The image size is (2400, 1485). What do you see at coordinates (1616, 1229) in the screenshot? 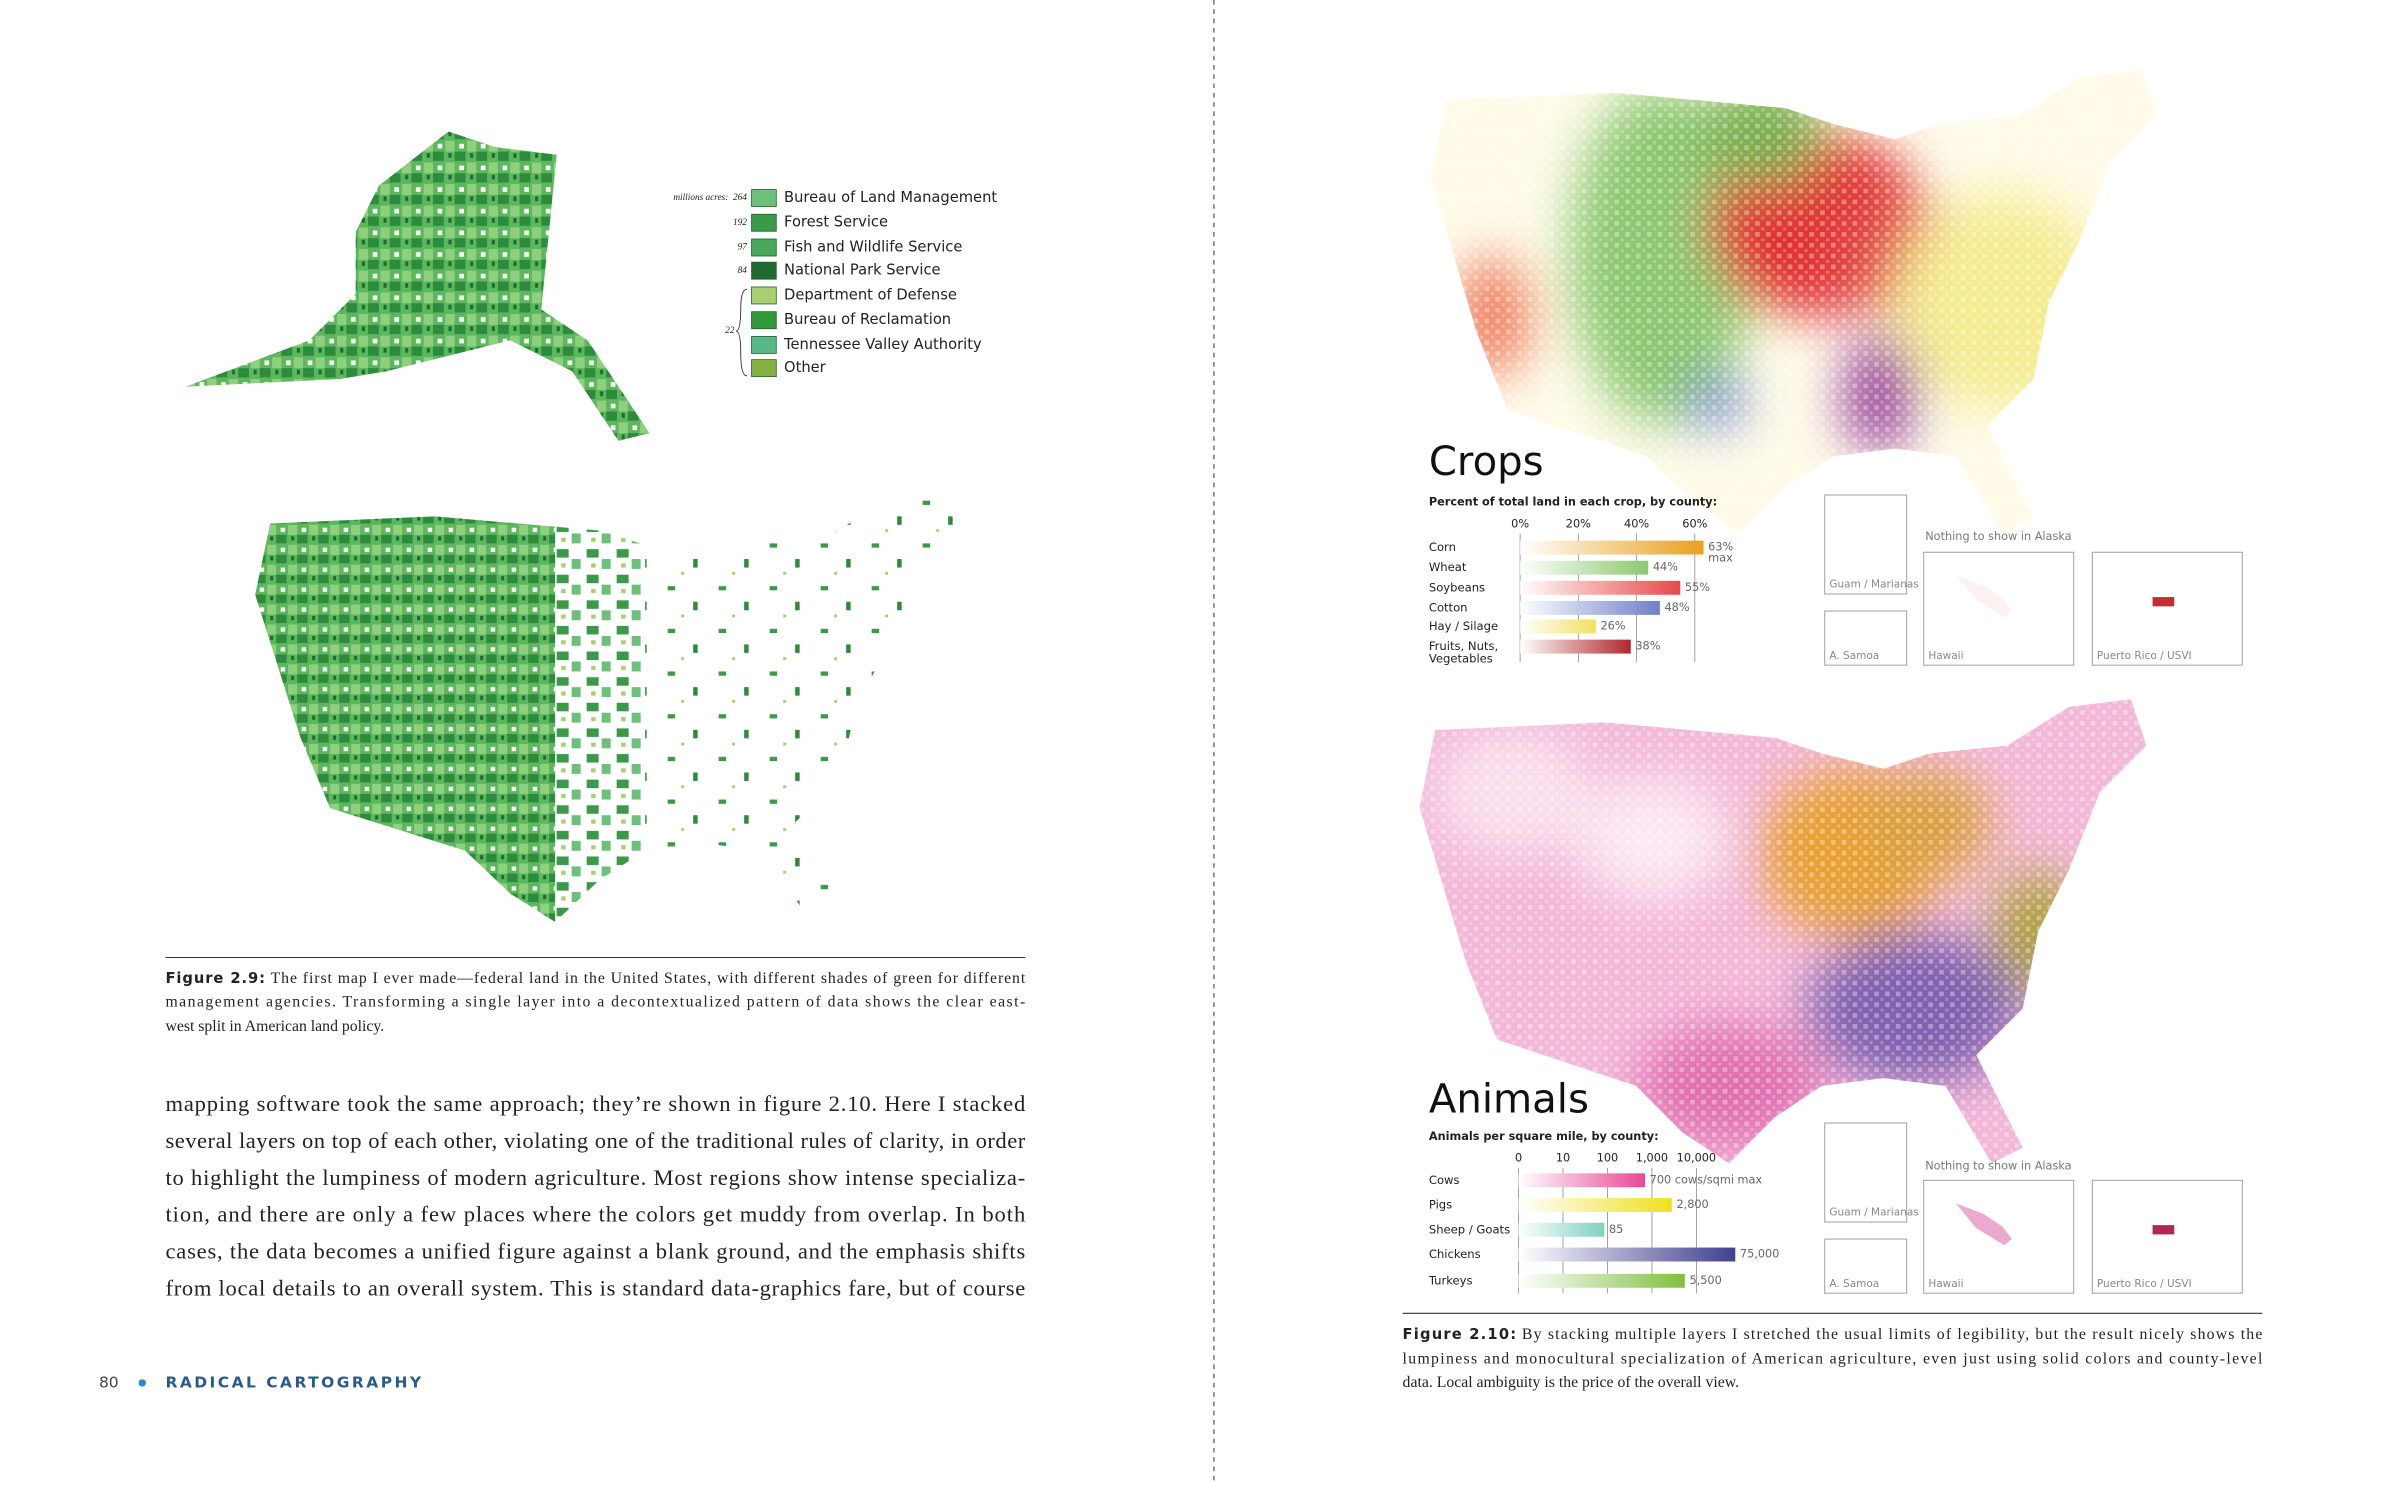
I see `value-label: 85` at bounding box center [1616, 1229].